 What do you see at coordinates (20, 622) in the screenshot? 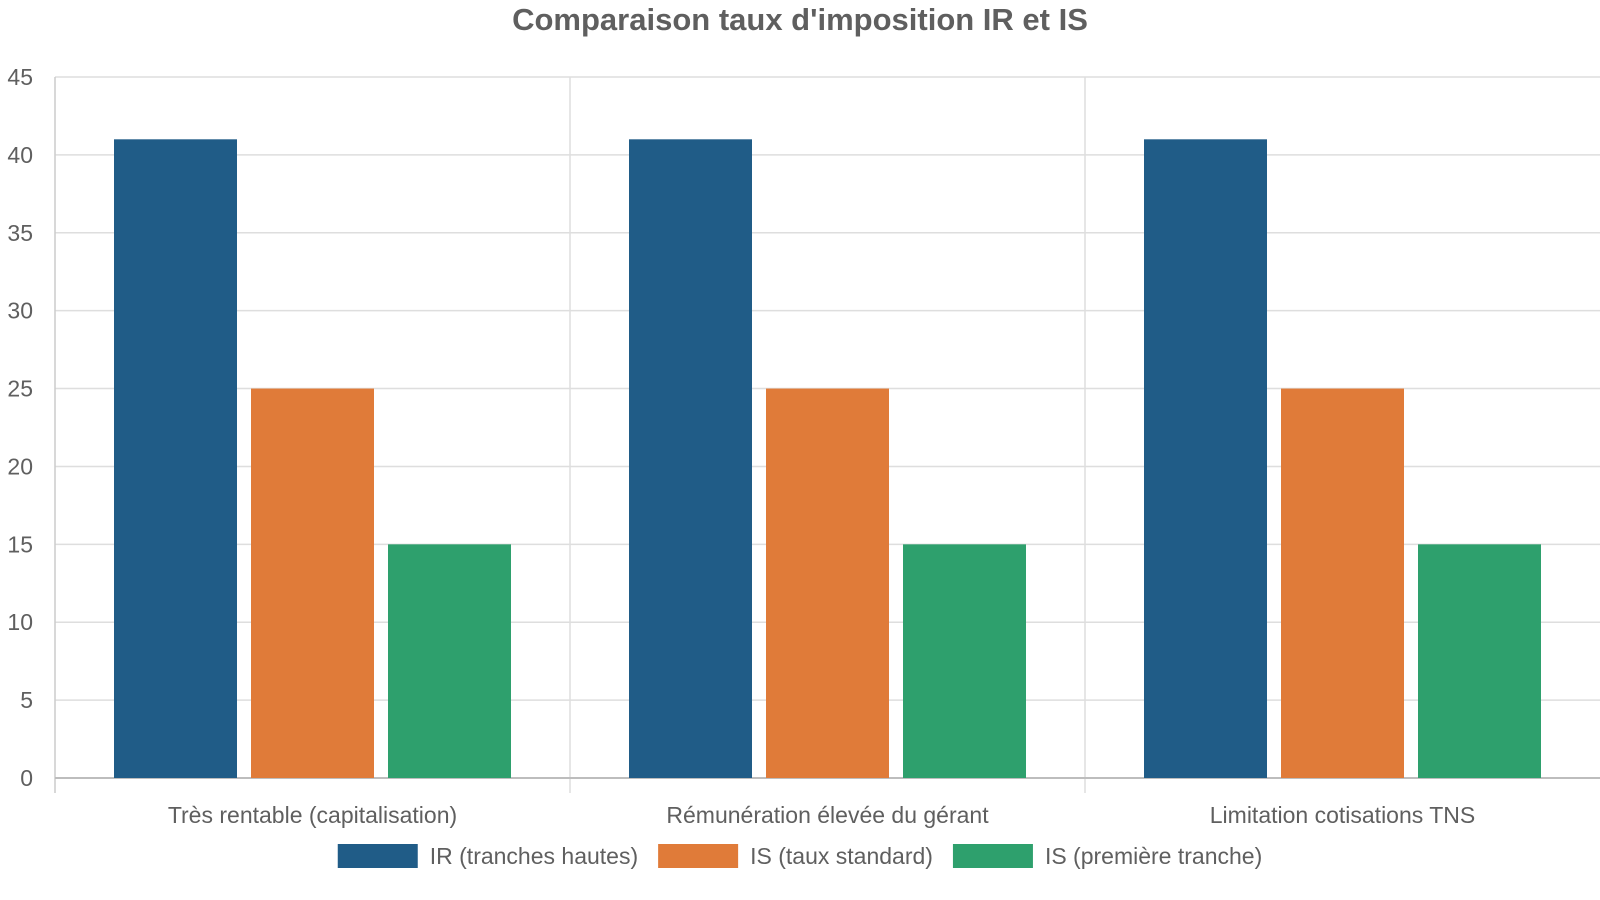
I see `y-tick-label: 10` at bounding box center [20, 622].